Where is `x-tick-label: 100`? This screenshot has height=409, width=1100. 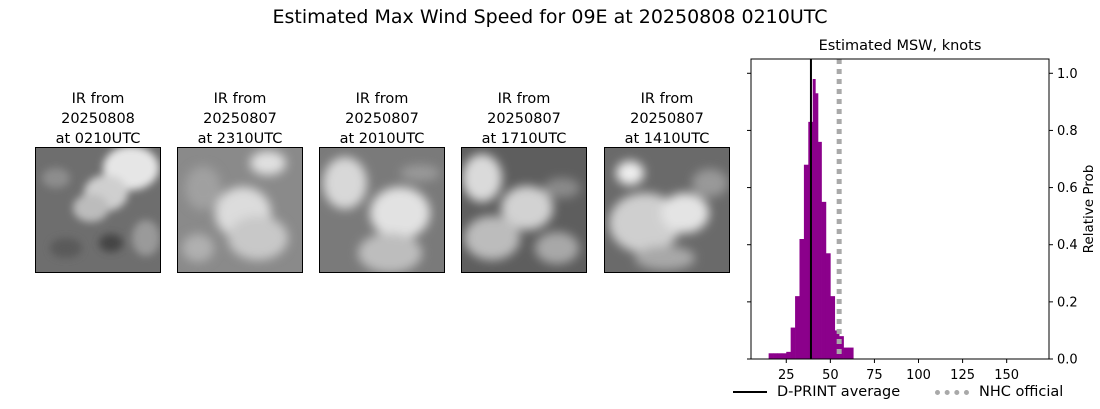 x-tick-label: 100 is located at coordinates (918, 375).